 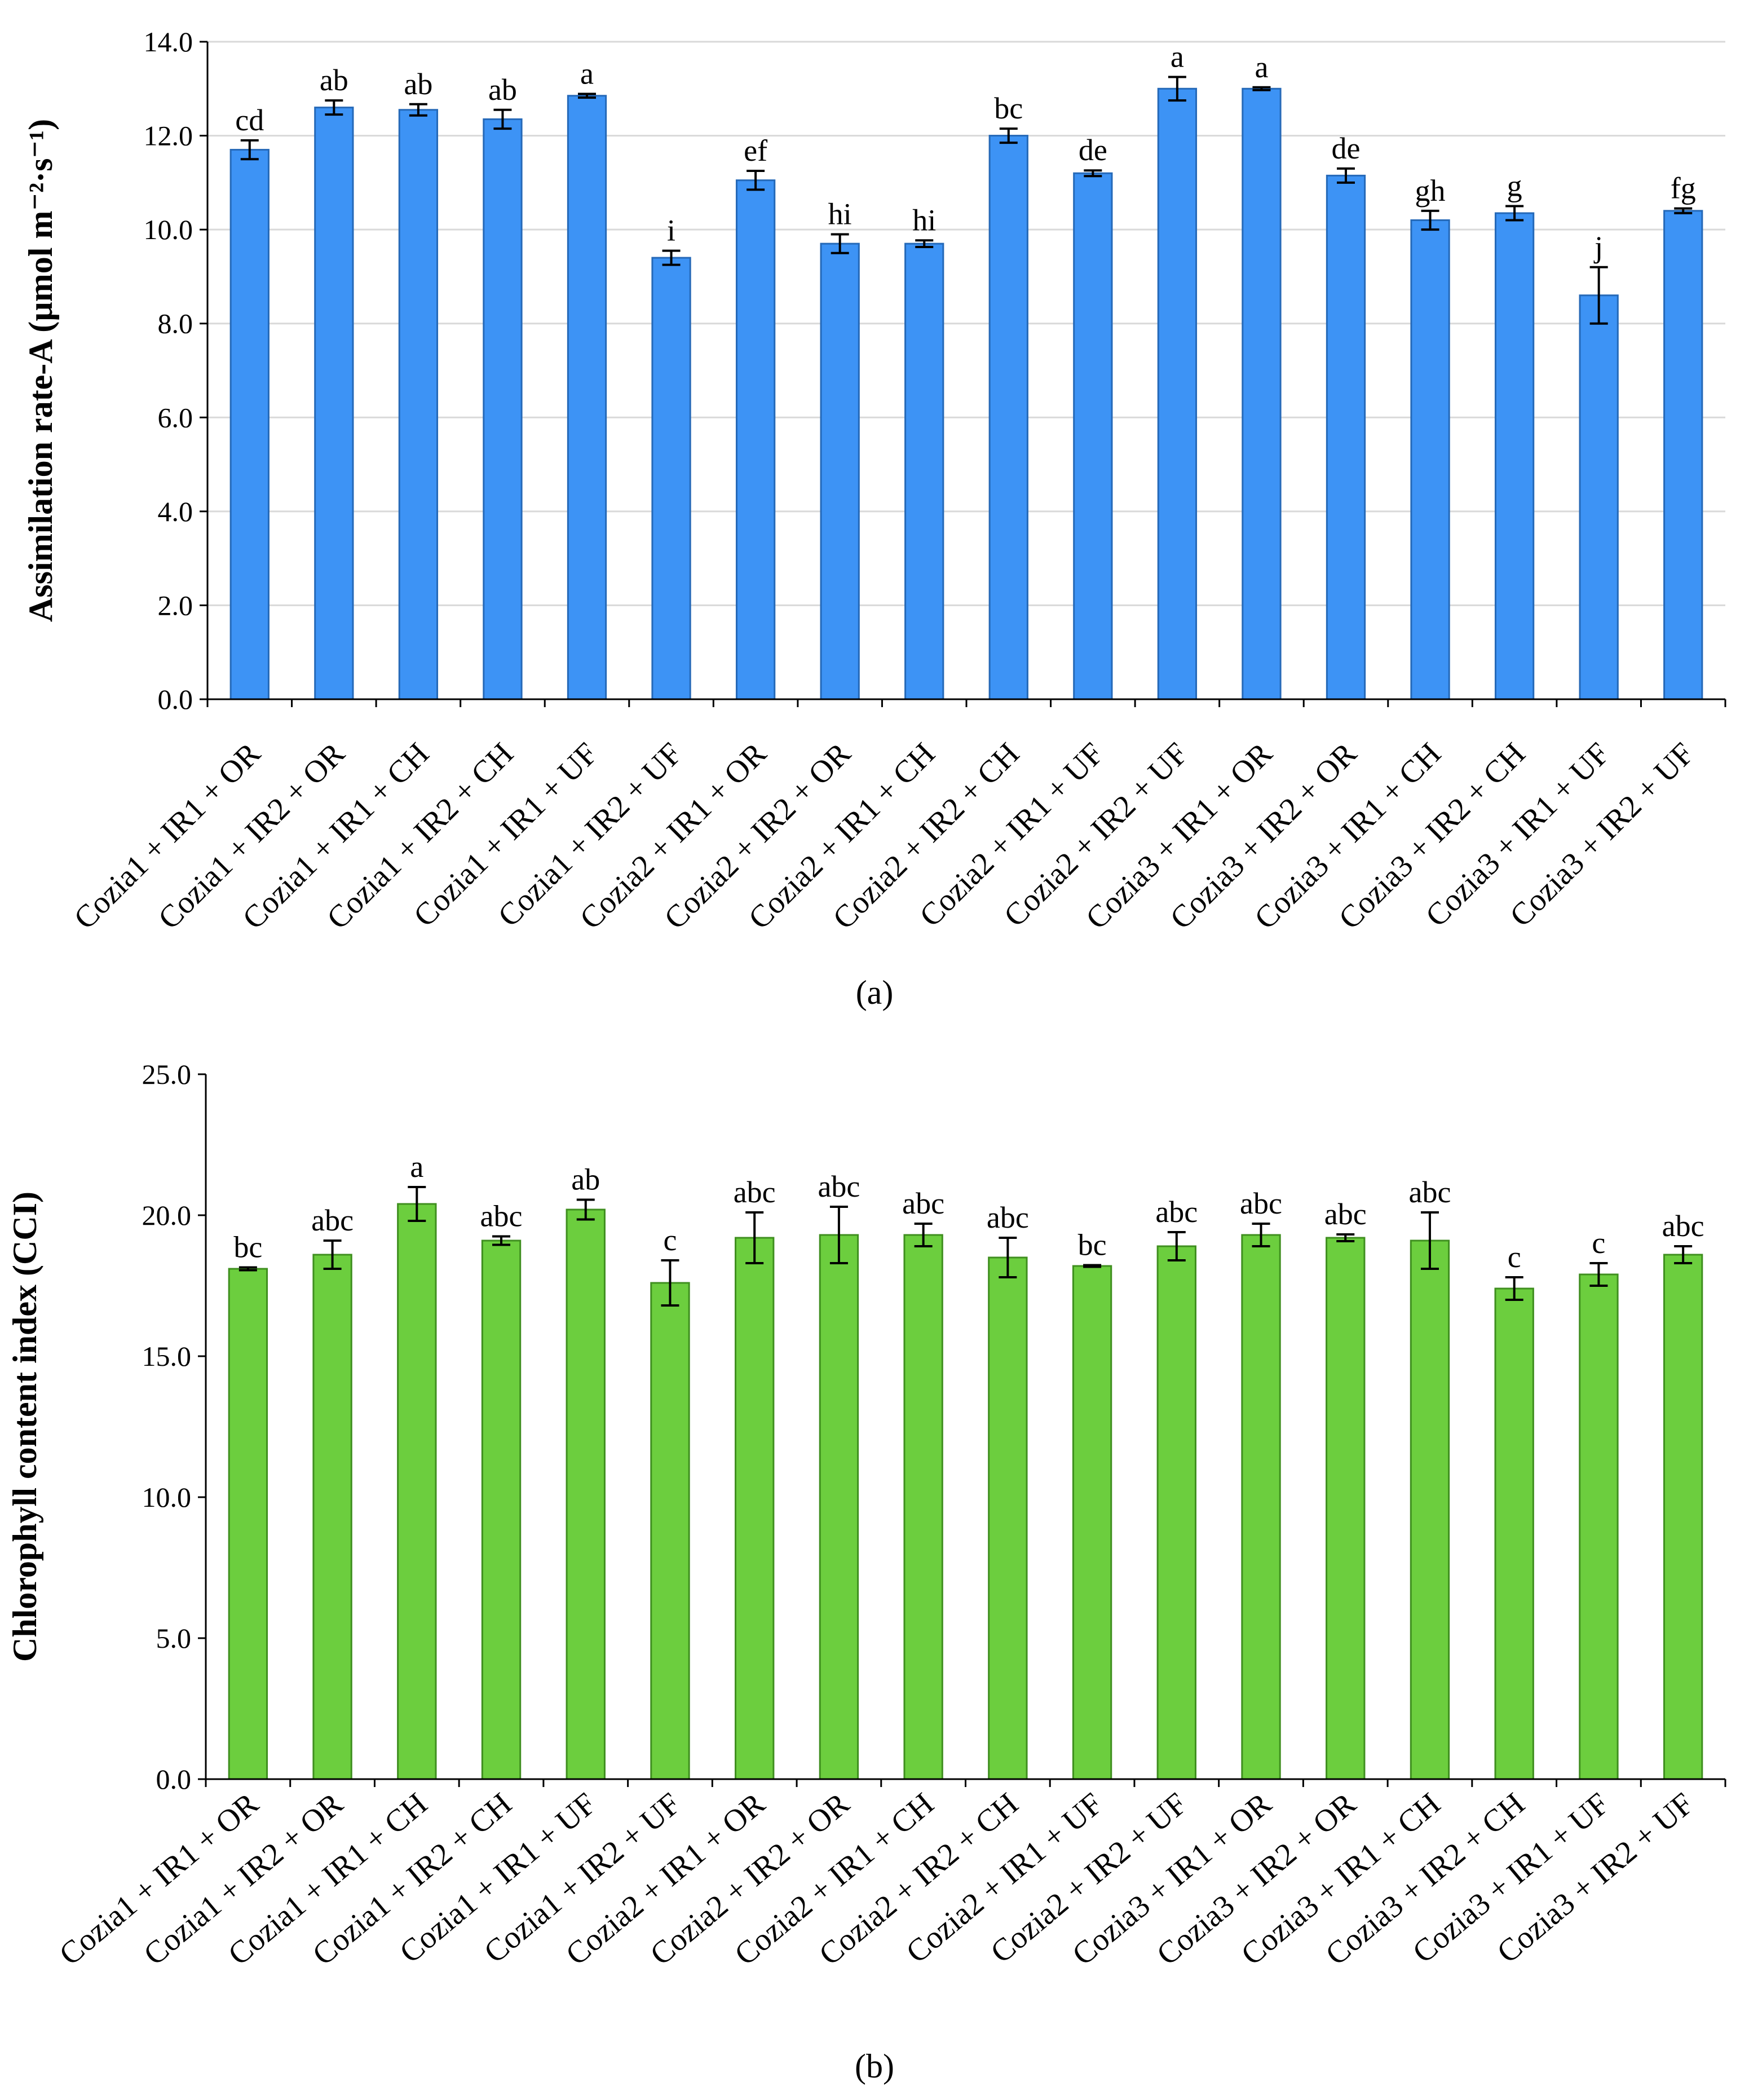 I want to click on y-tick-label: 8.0, so click(x=175, y=324).